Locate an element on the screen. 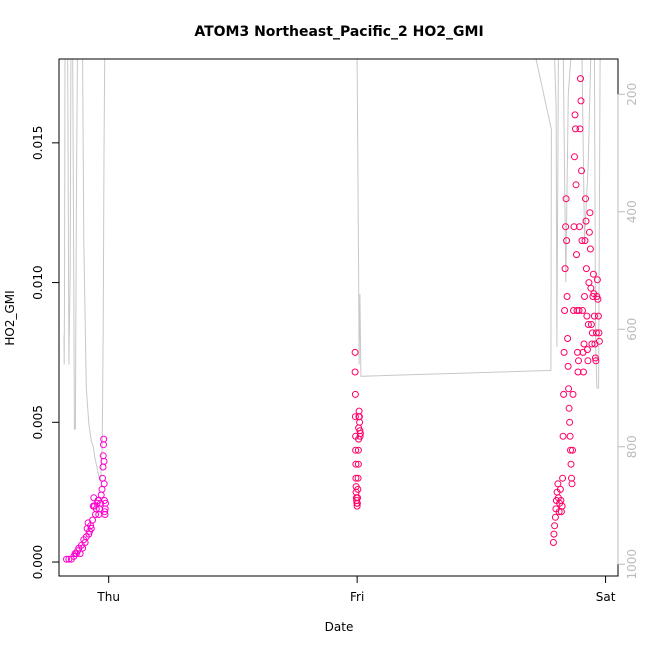  x-tick-label: Sat is located at coordinates (606, 597).